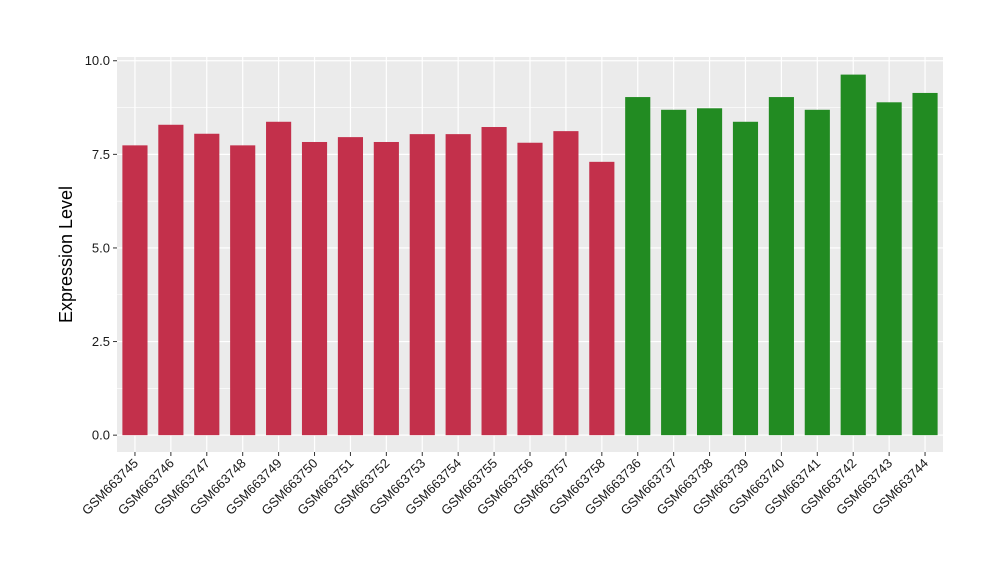 The height and width of the screenshot is (580, 1000). What do you see at coordinates (66, 254) in the screenshot?
I see `y-axis-title: Expression Level` at bounding box center [66, 254].